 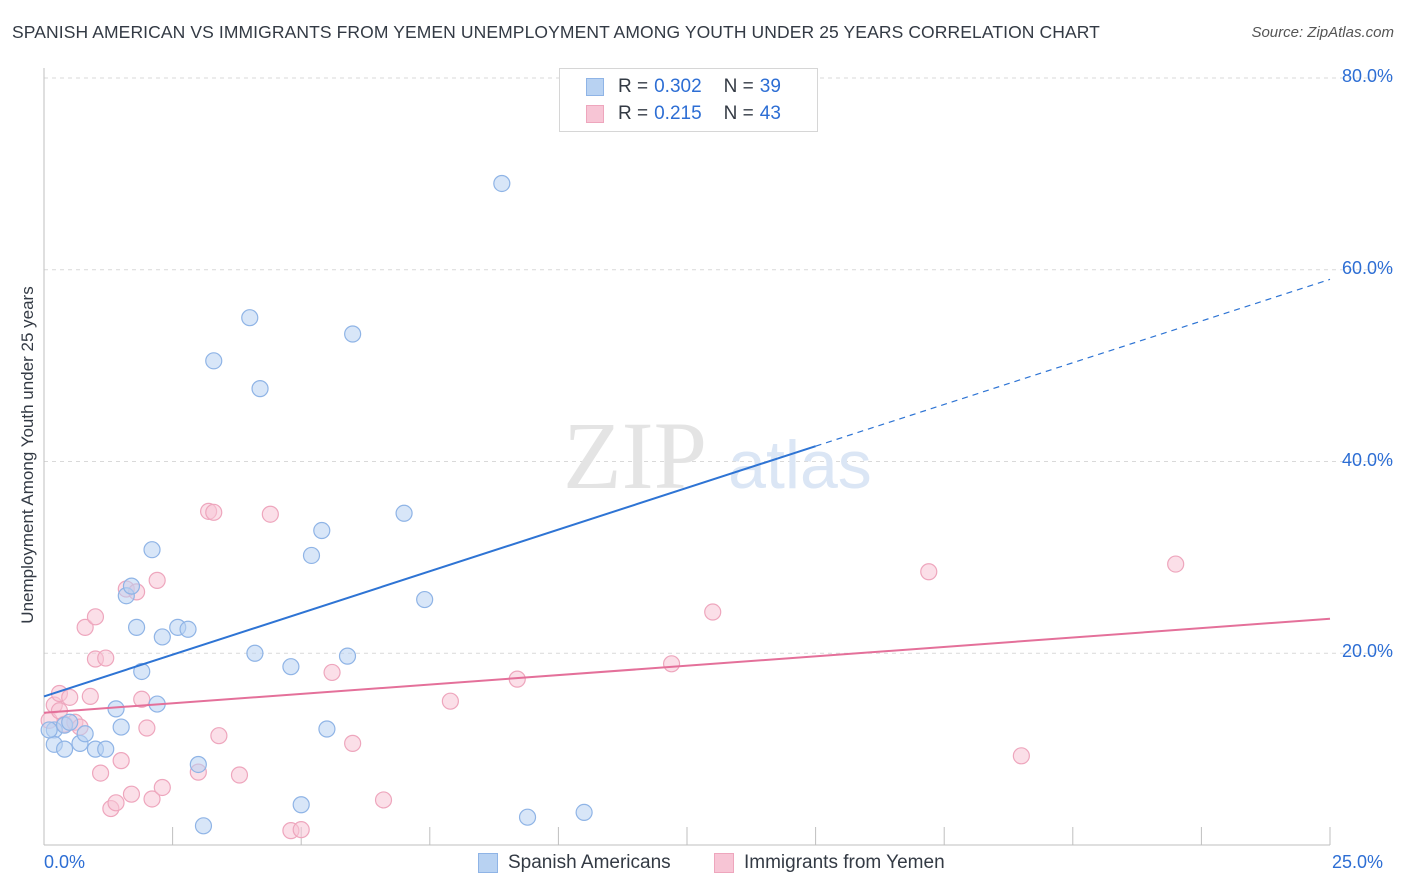 What do you see at coordinates (678, 86) in the screenshot?
I see `legend-r-value: 0.302` at bounding box center [678, 86].